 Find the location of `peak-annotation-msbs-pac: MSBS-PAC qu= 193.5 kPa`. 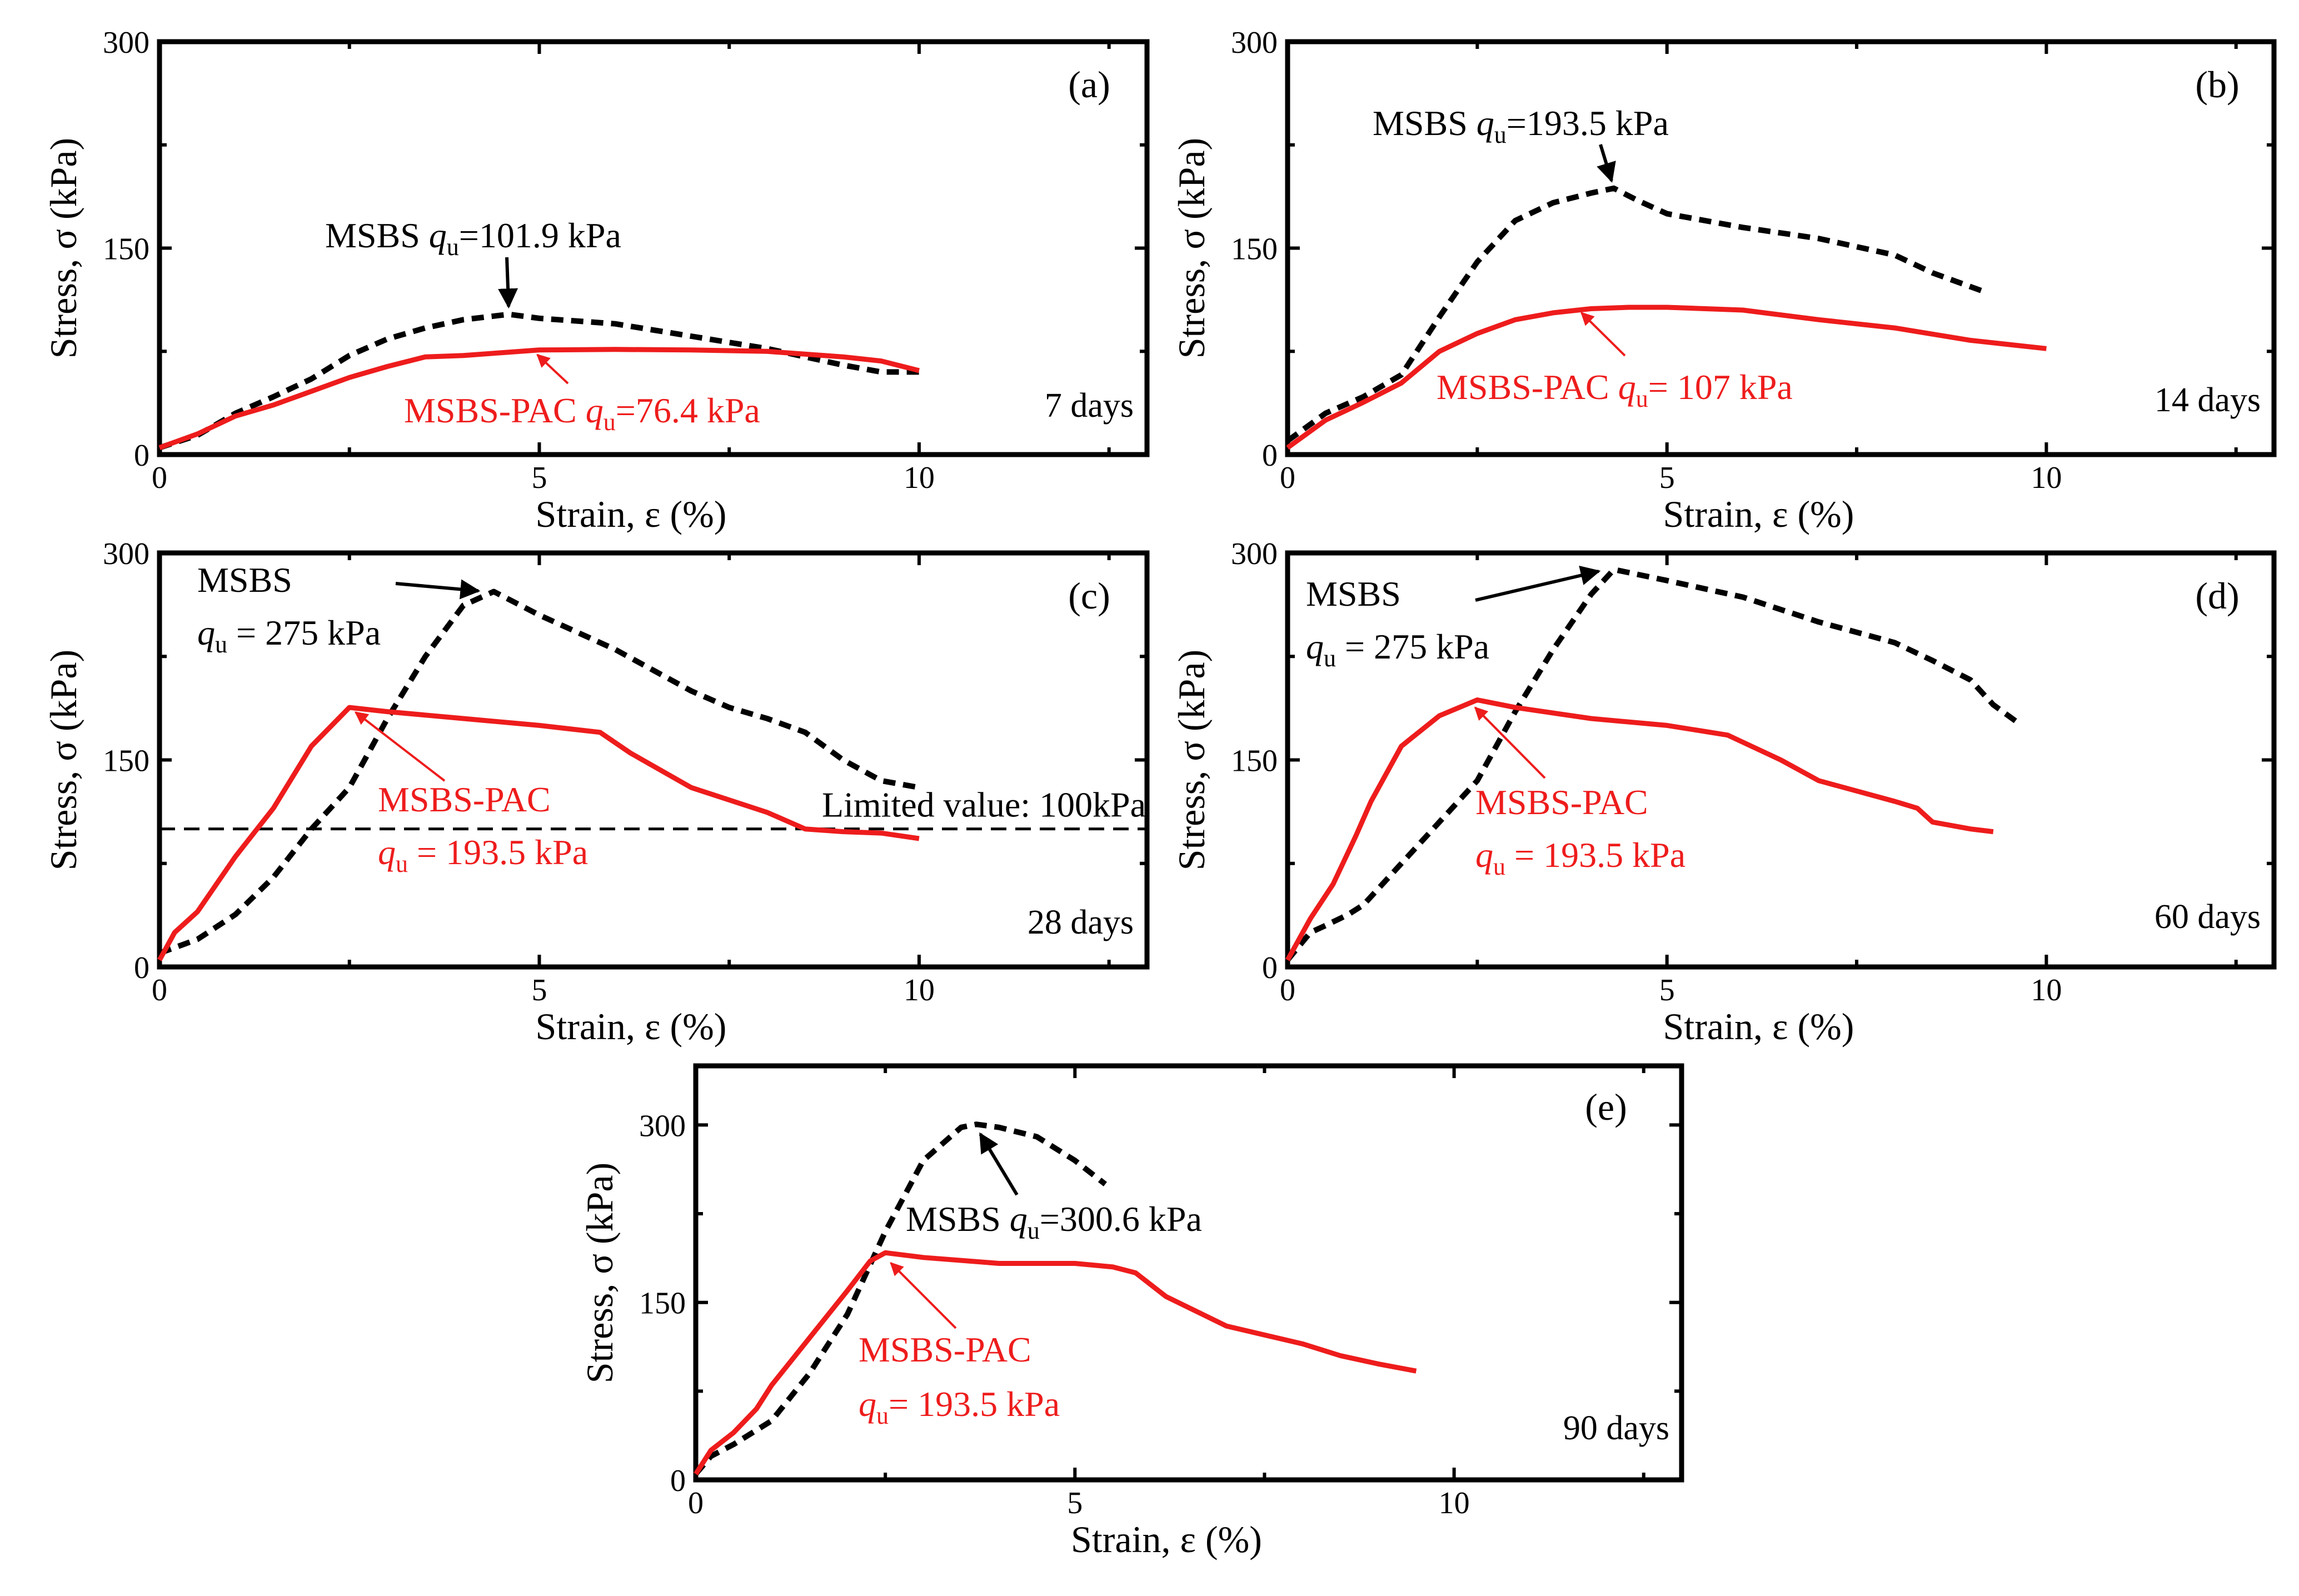

peak-annotation-msbs-pac: MSBS-PAC qu= 193.5 kPa is located at coordinates (960, 1345).